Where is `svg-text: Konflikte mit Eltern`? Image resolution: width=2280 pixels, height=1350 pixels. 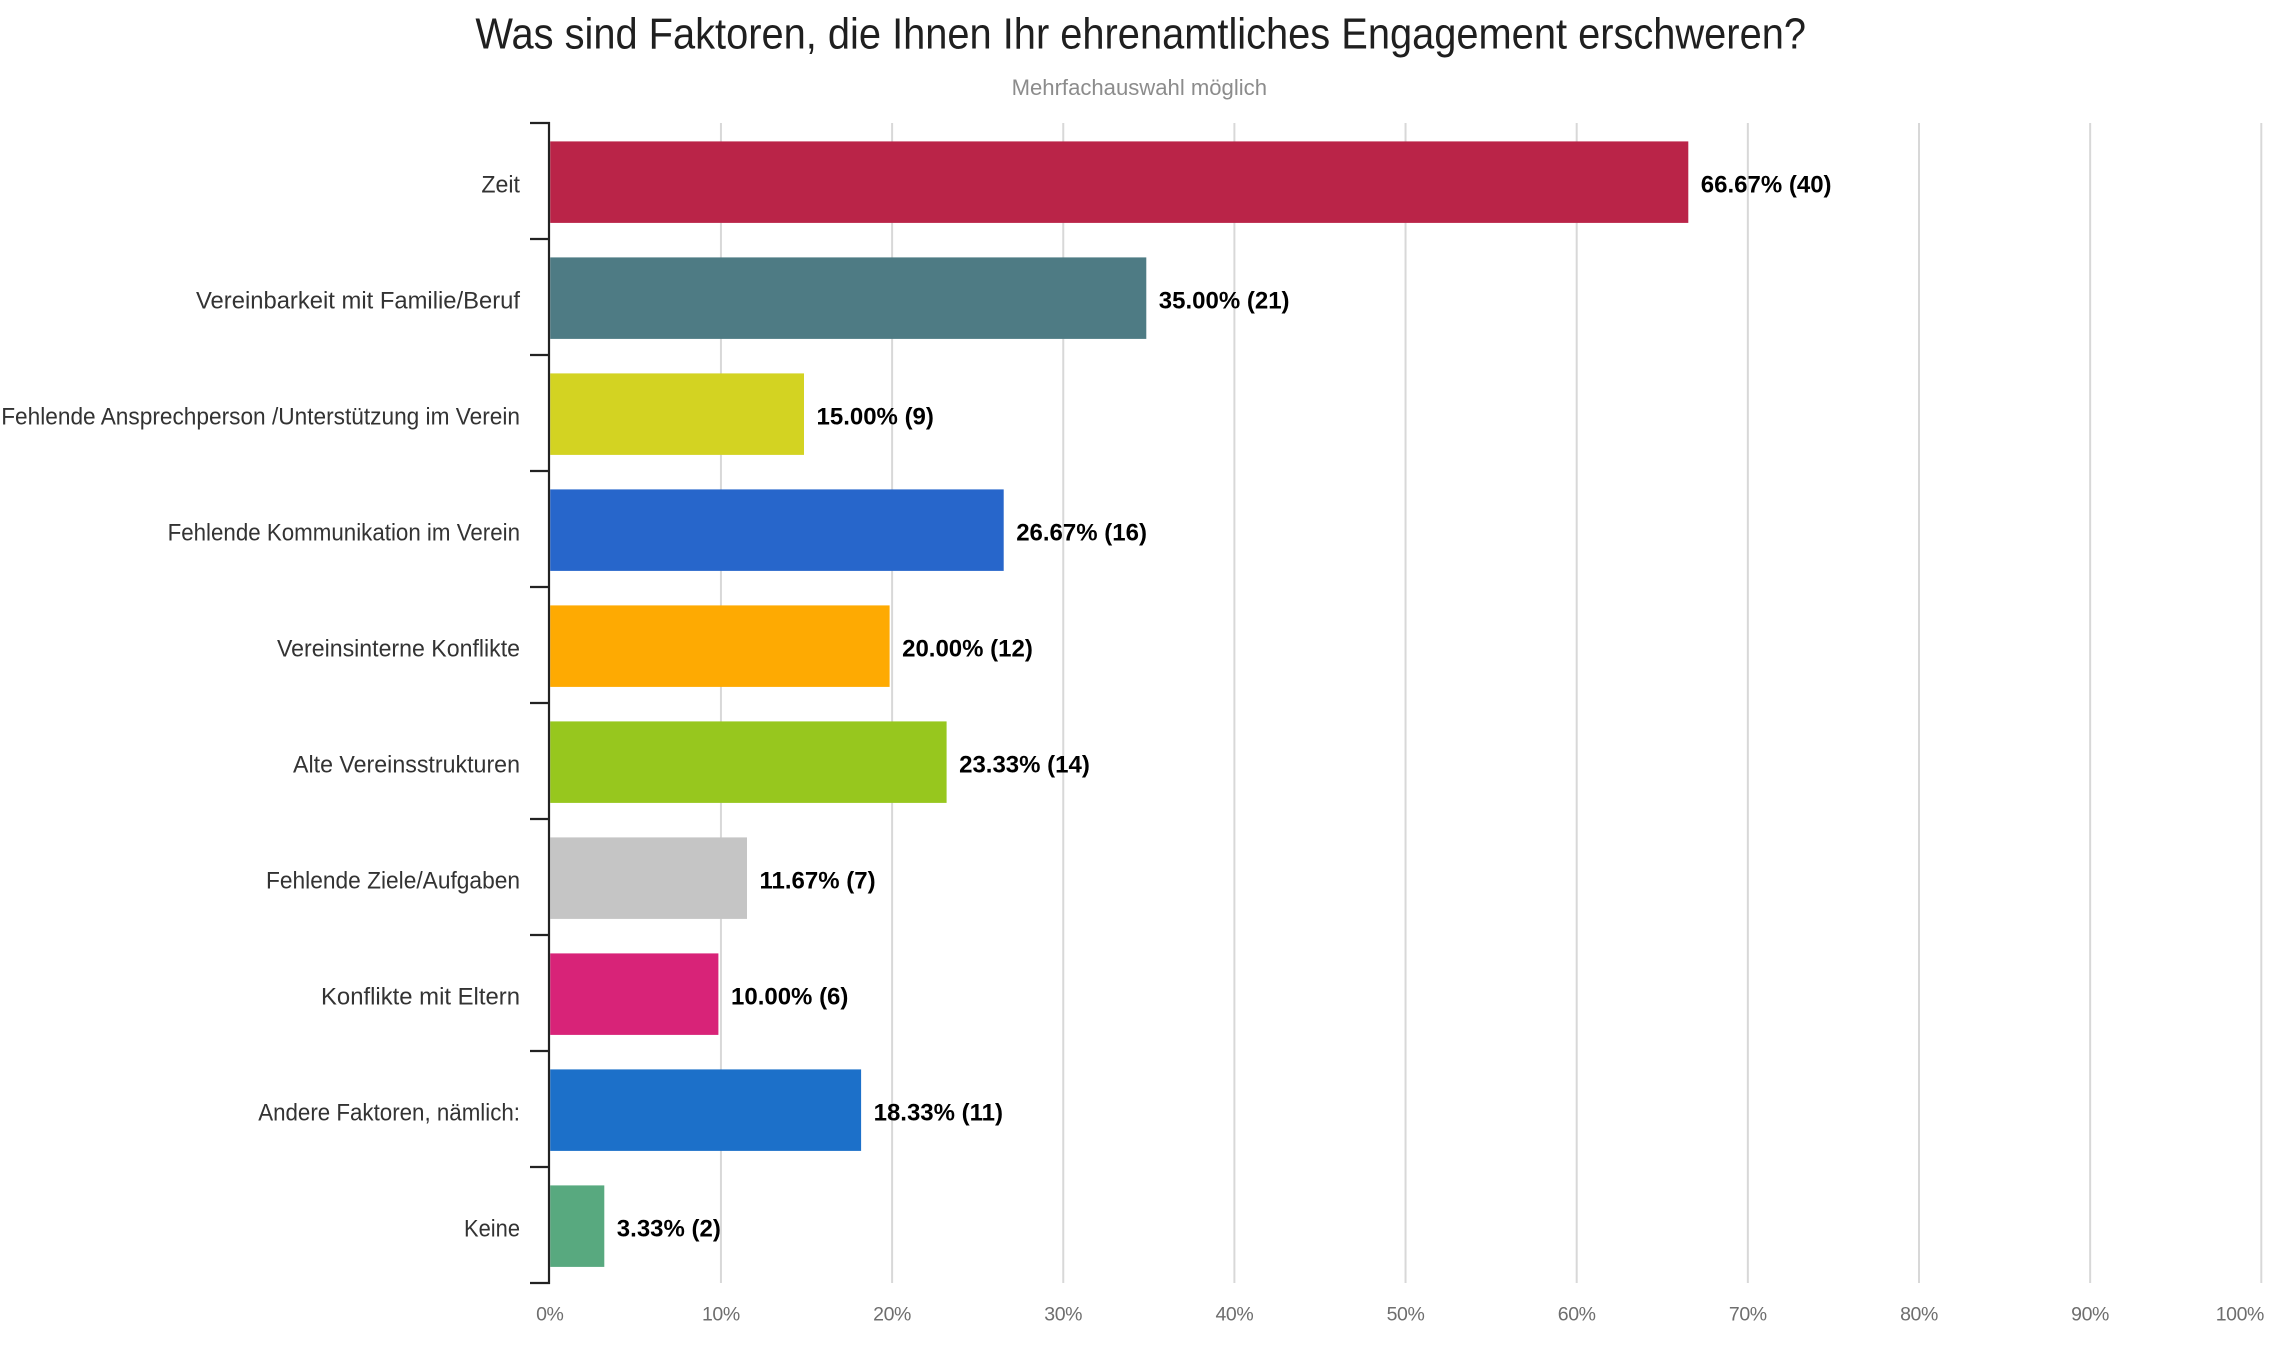
svg-text: Konflikte mit Eltern is located at coordinates (420, 997).